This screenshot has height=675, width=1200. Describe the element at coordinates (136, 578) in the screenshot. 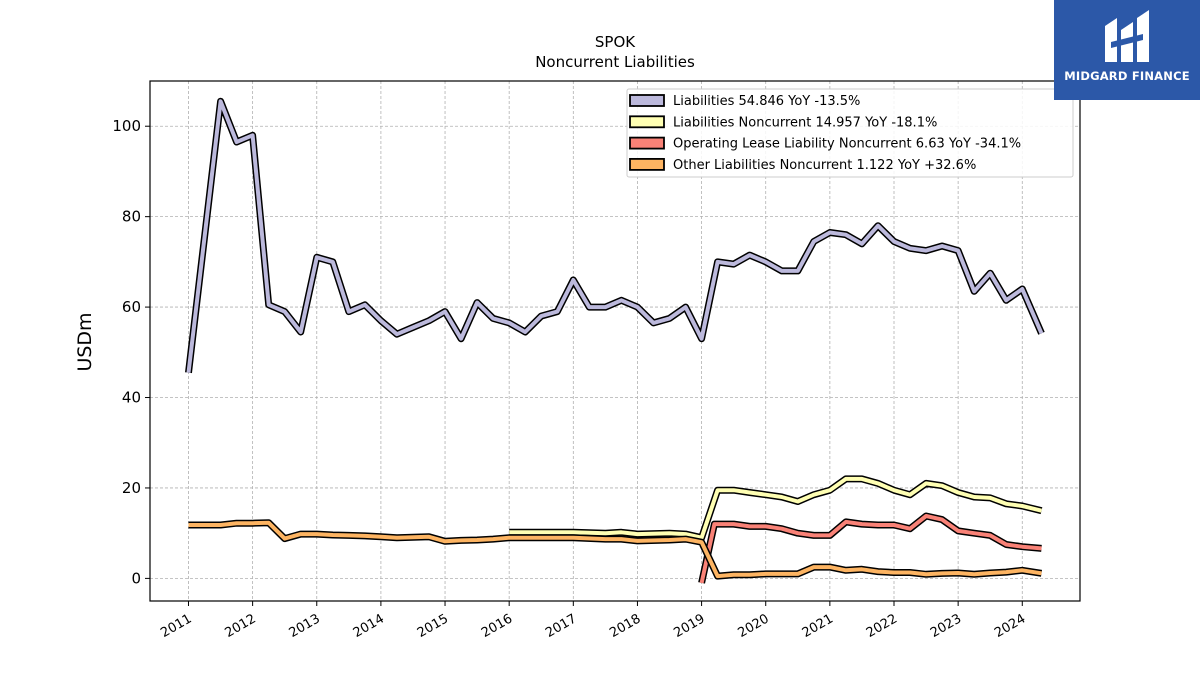

I see `y-tick-label: 0` at that location.